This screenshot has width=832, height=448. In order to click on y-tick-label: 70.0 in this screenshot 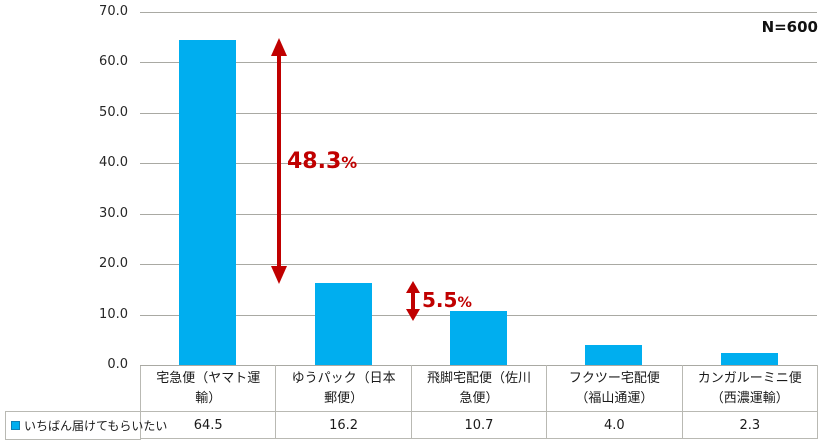, I will do `click(113, 11)`.